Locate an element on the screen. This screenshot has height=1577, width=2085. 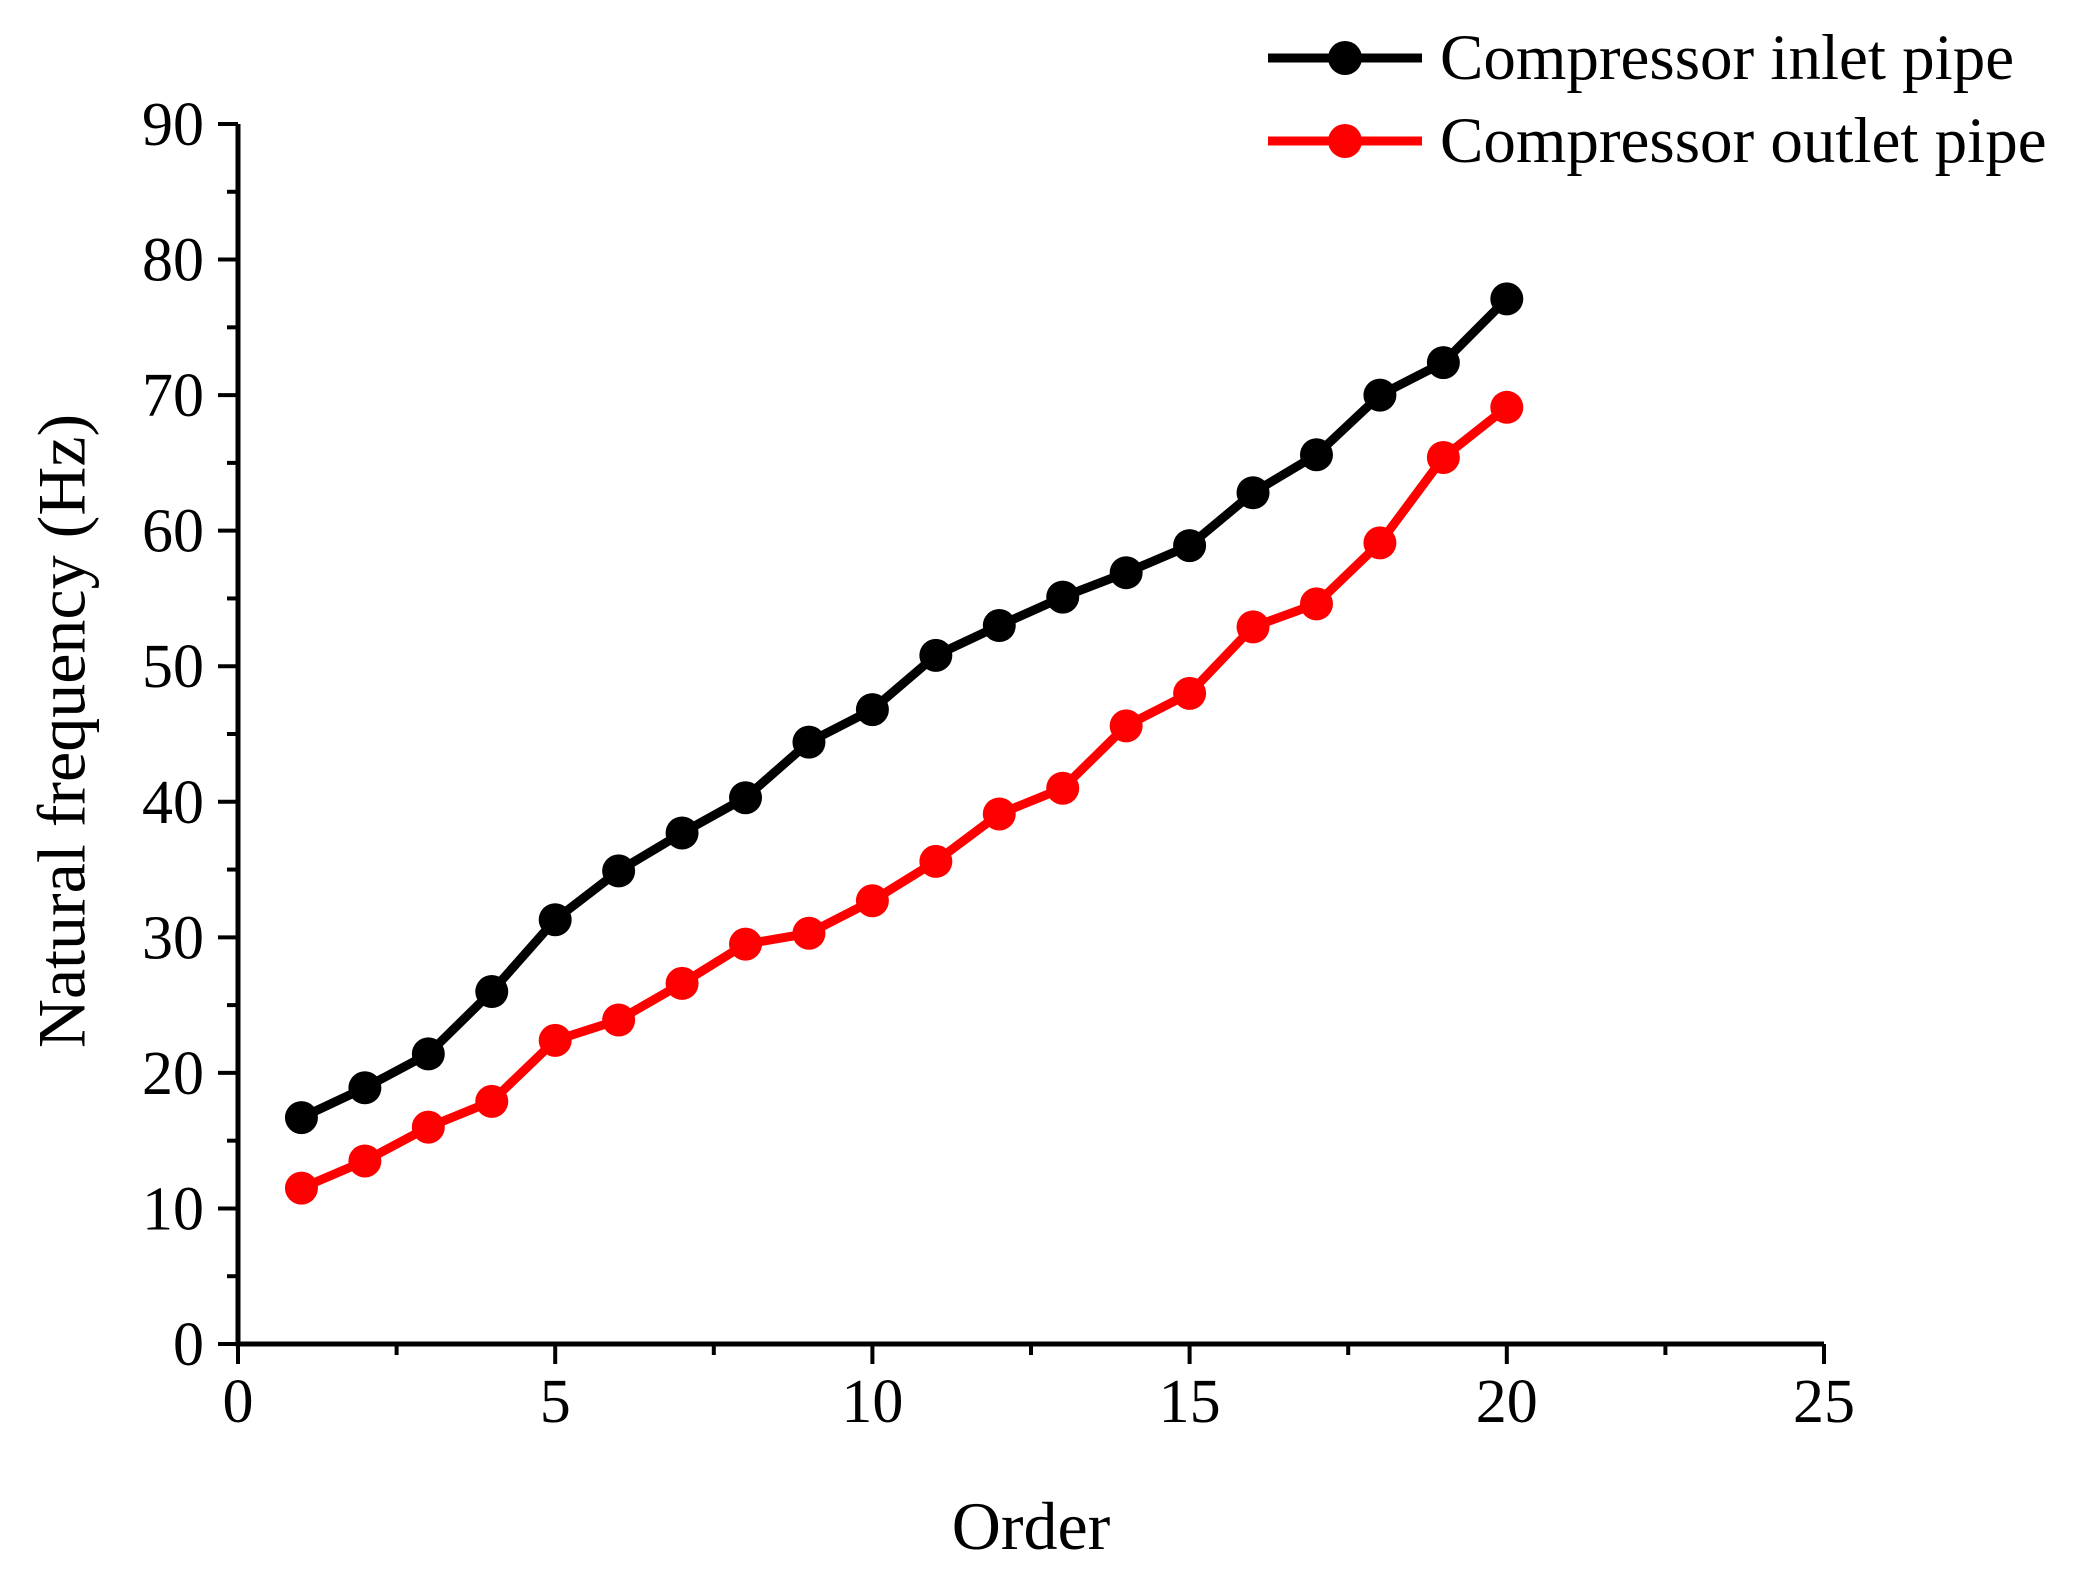
y-axis-title: Natural frequency (Hz) is located at coordinates (61, 731).